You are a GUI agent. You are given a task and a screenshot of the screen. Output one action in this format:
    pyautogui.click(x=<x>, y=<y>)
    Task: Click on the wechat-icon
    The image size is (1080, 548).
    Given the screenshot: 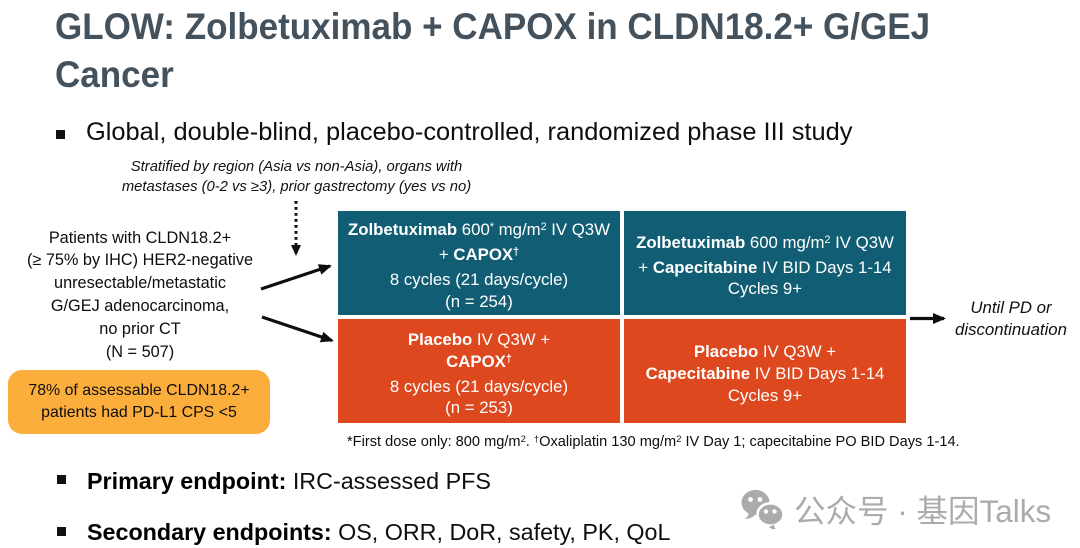 What is the action you would take?
    pyautogui.click(x=763, y=509)
    